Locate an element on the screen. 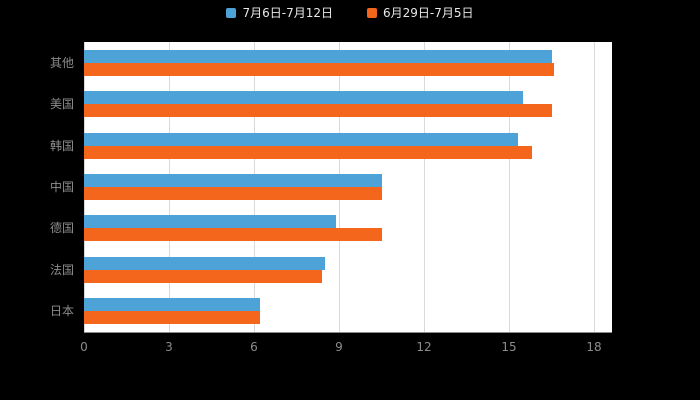 The image size is (700, 400). x-axis-tick-3: 3 is located at coordinates (169, 347).